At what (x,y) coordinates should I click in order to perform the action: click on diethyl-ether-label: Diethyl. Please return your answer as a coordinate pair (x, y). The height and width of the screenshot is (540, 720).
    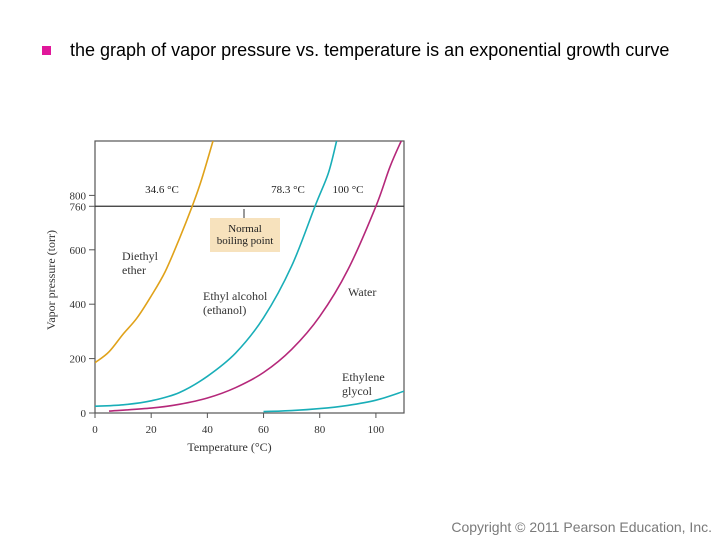
    Looking at the image, I should click on (140, 256).